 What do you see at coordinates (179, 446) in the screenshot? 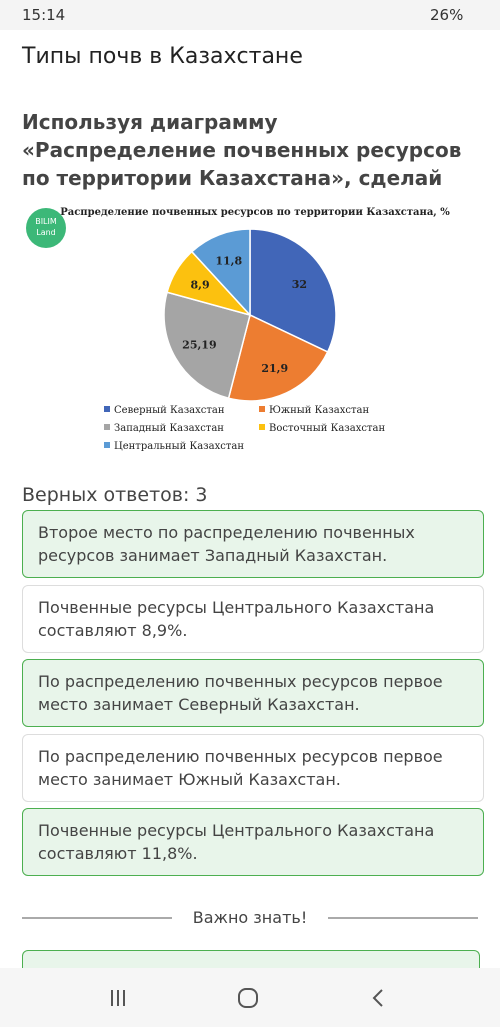
I see `legend-label: Центральный Казахстан` at bounding box center [179, 446].